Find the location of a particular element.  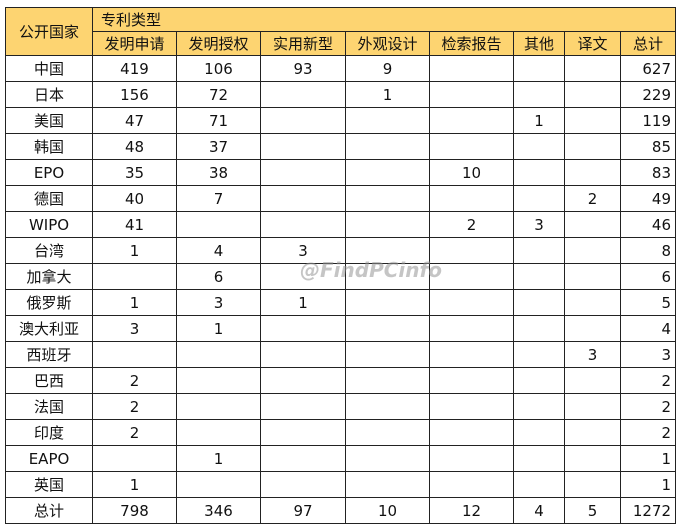

country-cell: 印度 is located at coordinates (49, 432).